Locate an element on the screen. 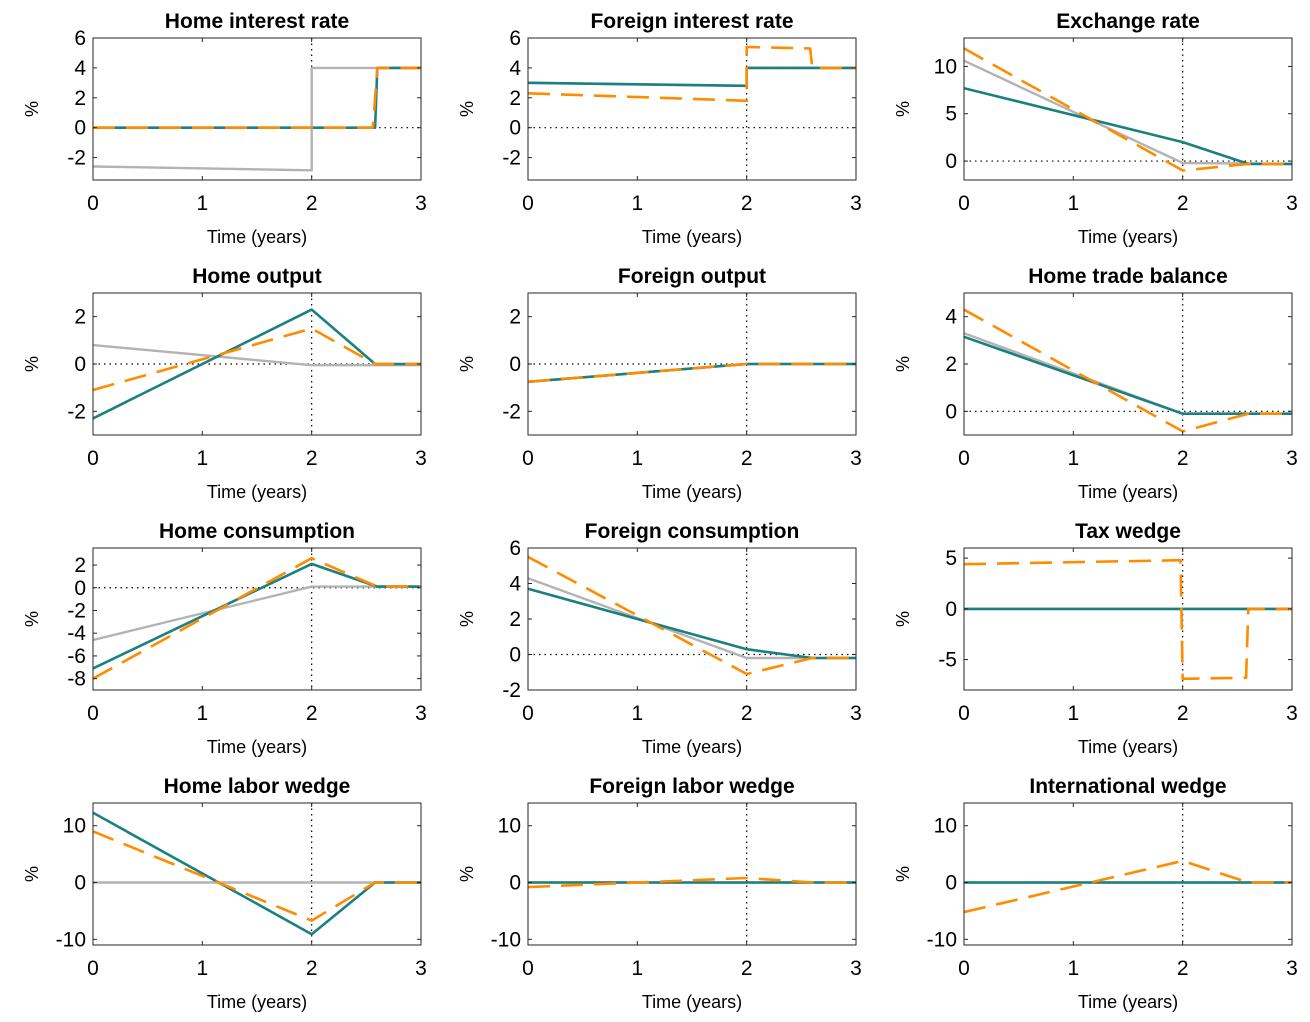 This screenshot has height=1022, width=1310. panel-title: Foreign consumption is located at coordinates (692, 531).